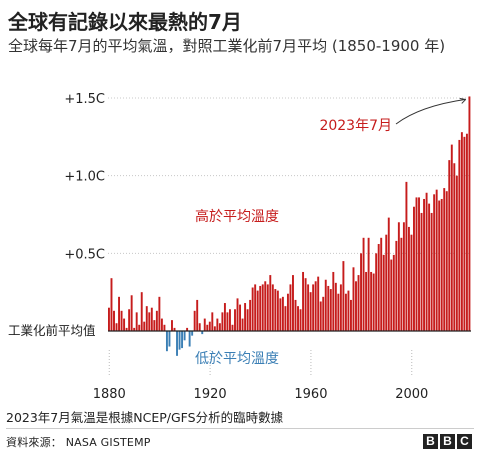 The width and height of the screenshot is (480, 455). What do you see at coordinates (463, 100) in the screenshot?
I see `arrow-head` at bounding box center [463, 100].